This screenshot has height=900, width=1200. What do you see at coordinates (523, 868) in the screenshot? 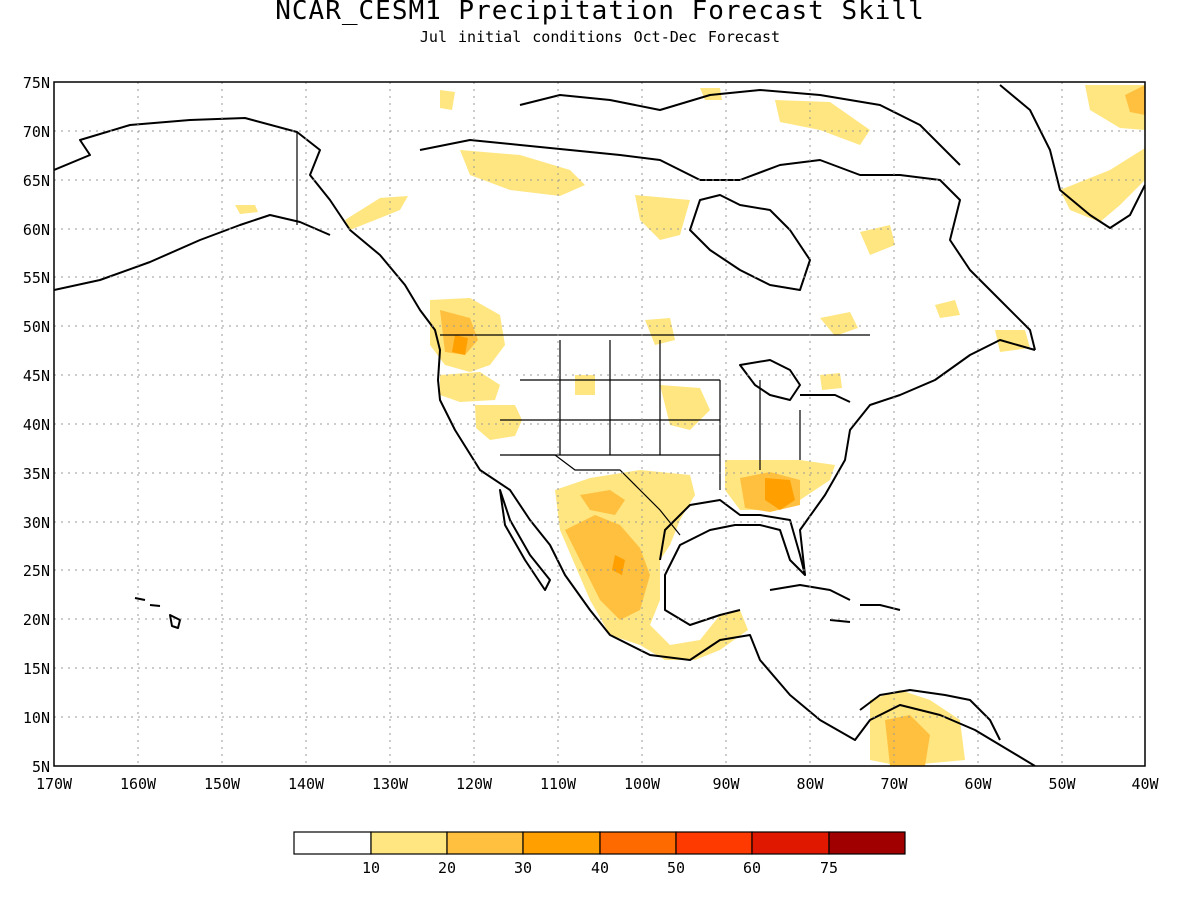
I see `colorbar-label: 30` at bounding box center [523, 868].